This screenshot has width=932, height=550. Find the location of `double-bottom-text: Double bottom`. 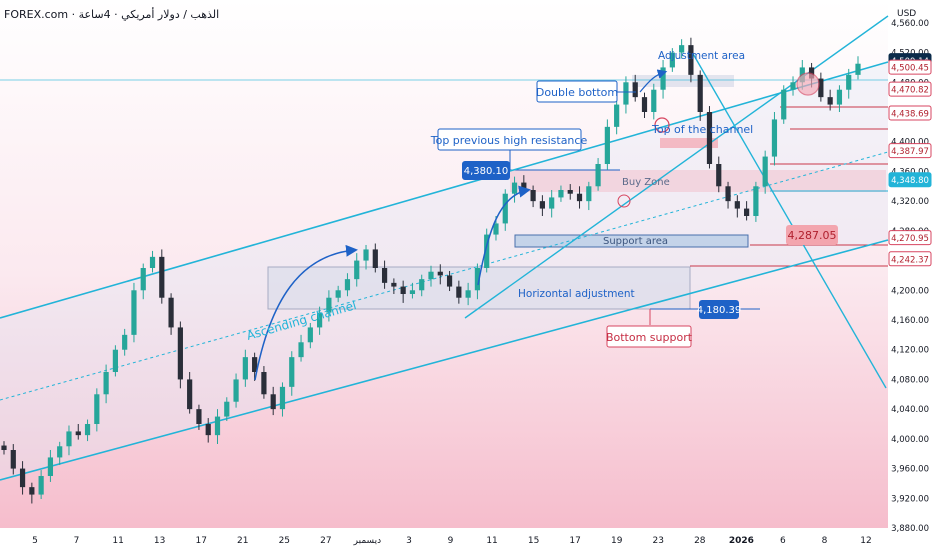

double-bottom-text: Double bottom is located at coordinates (577, 92).